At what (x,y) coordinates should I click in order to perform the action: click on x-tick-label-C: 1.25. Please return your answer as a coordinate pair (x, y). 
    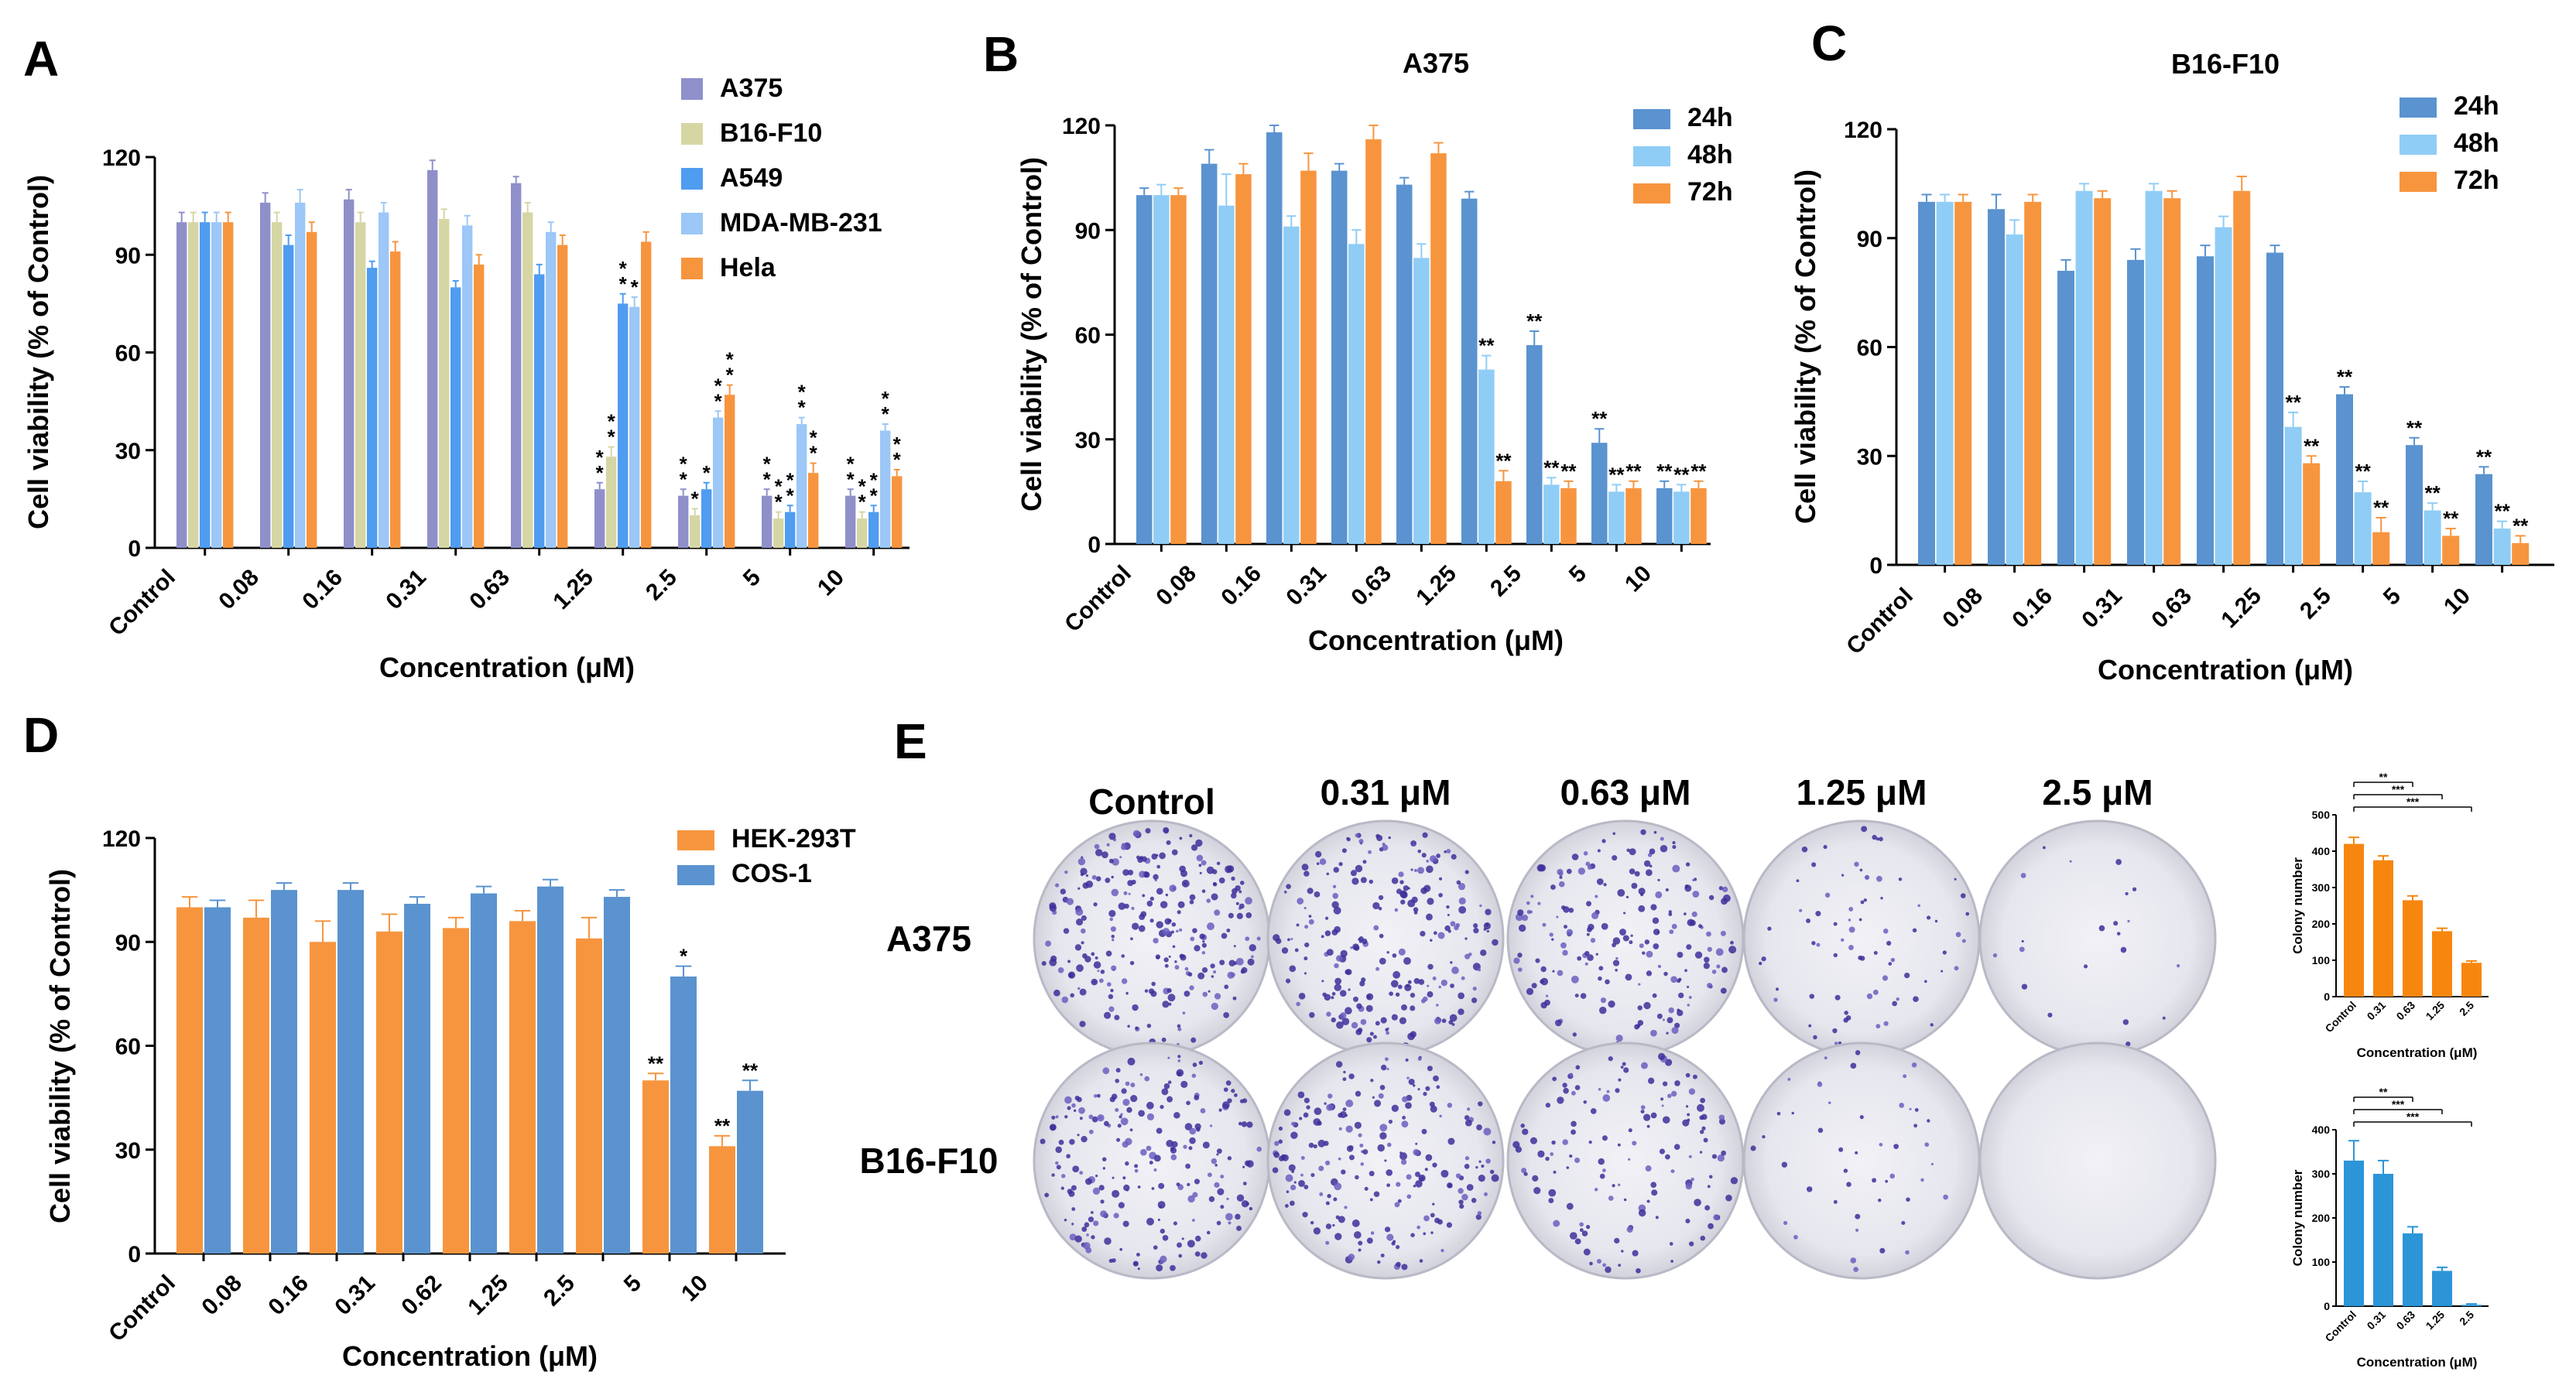
    Looking at the image, I should click on (2241, 608).